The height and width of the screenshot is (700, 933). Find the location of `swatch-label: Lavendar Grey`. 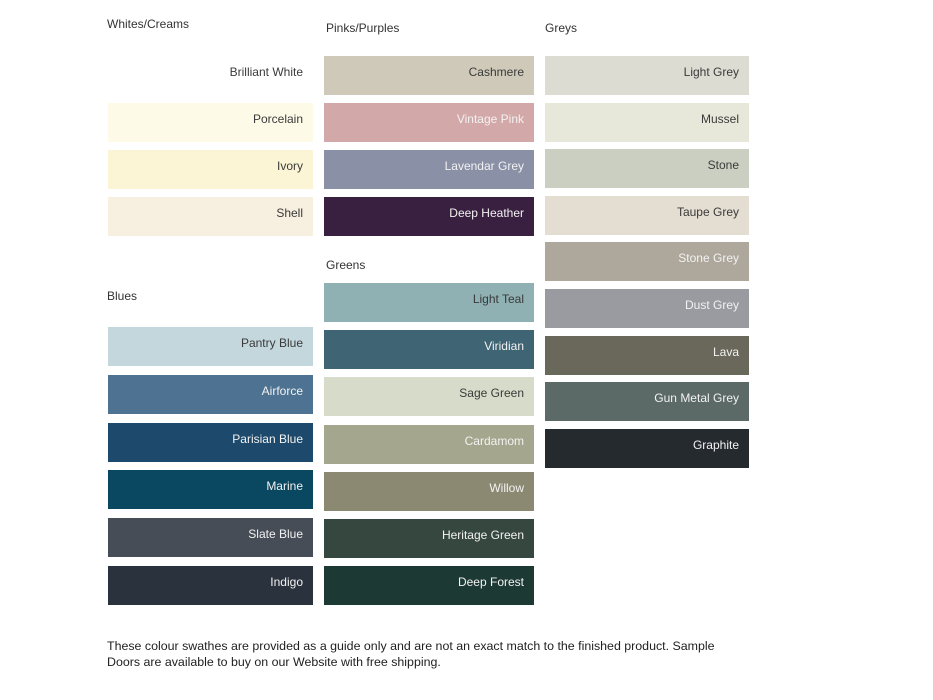

swatch-label: Lavendar Grey is located at coordinates (484, 166).